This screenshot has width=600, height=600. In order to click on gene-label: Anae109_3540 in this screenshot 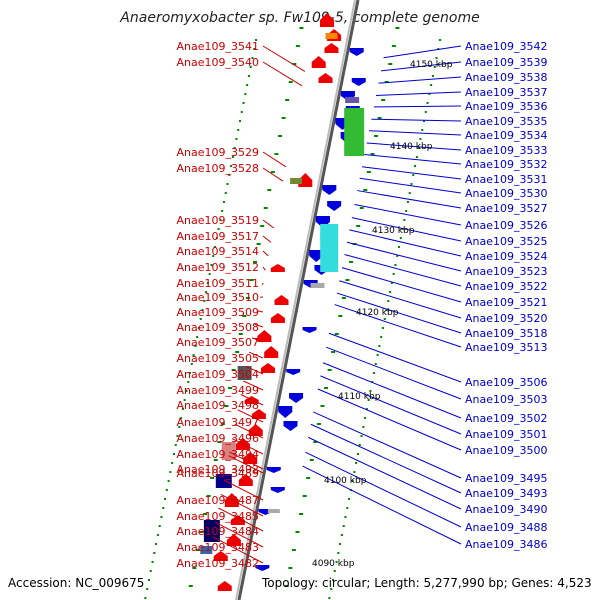, I will do `click(218, 62)`.